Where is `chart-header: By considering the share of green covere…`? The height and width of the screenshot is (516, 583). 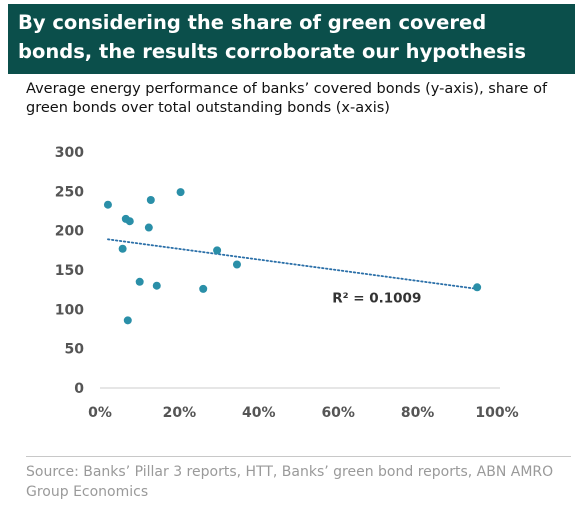
chart-header: By considering the share of green covere… is located at coordinates (291, 39).